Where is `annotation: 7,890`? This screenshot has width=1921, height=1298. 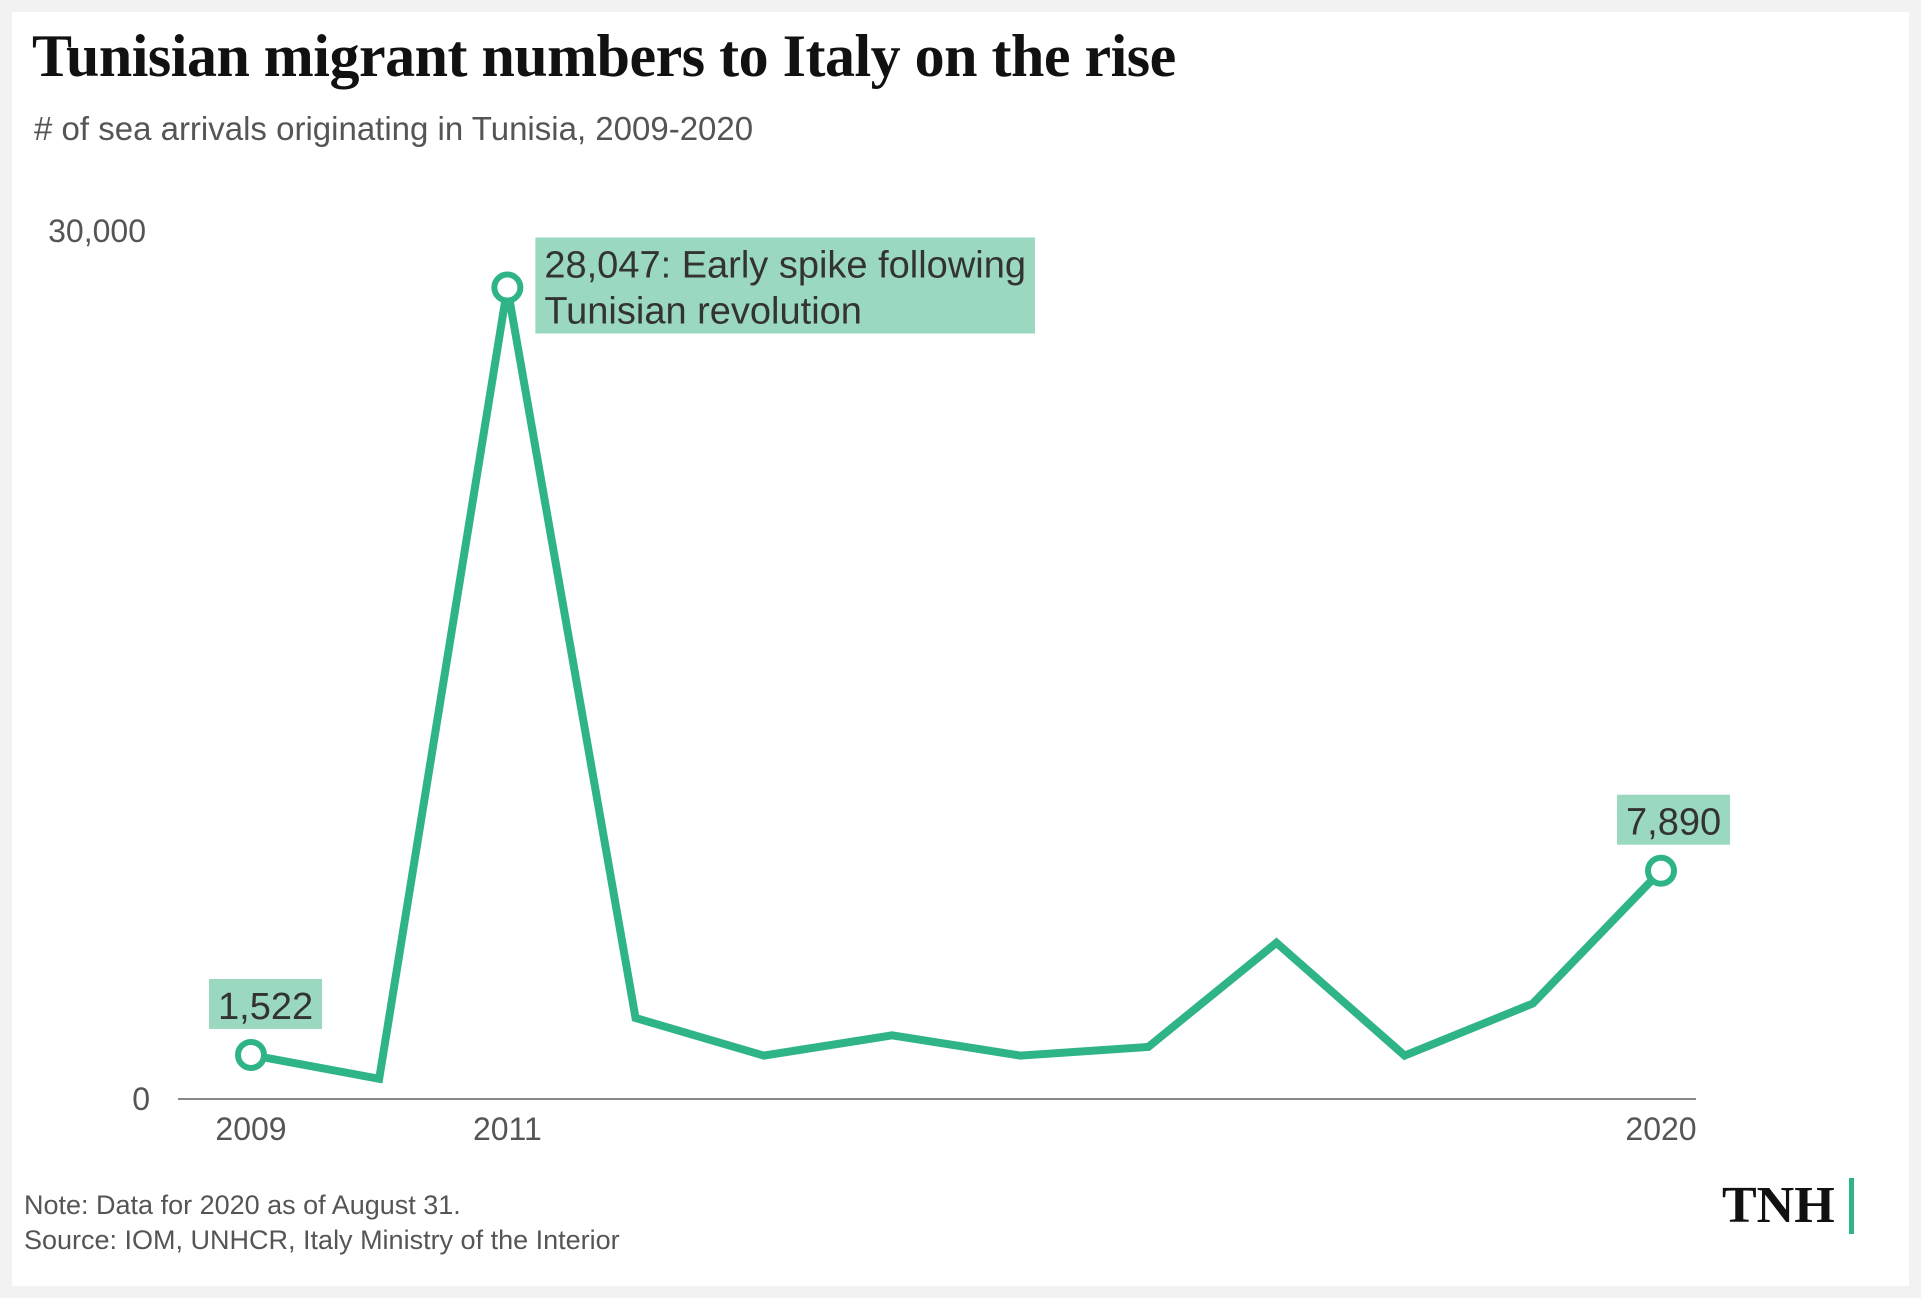
annotation: 7,890 is located at coordinates (1674, 819).